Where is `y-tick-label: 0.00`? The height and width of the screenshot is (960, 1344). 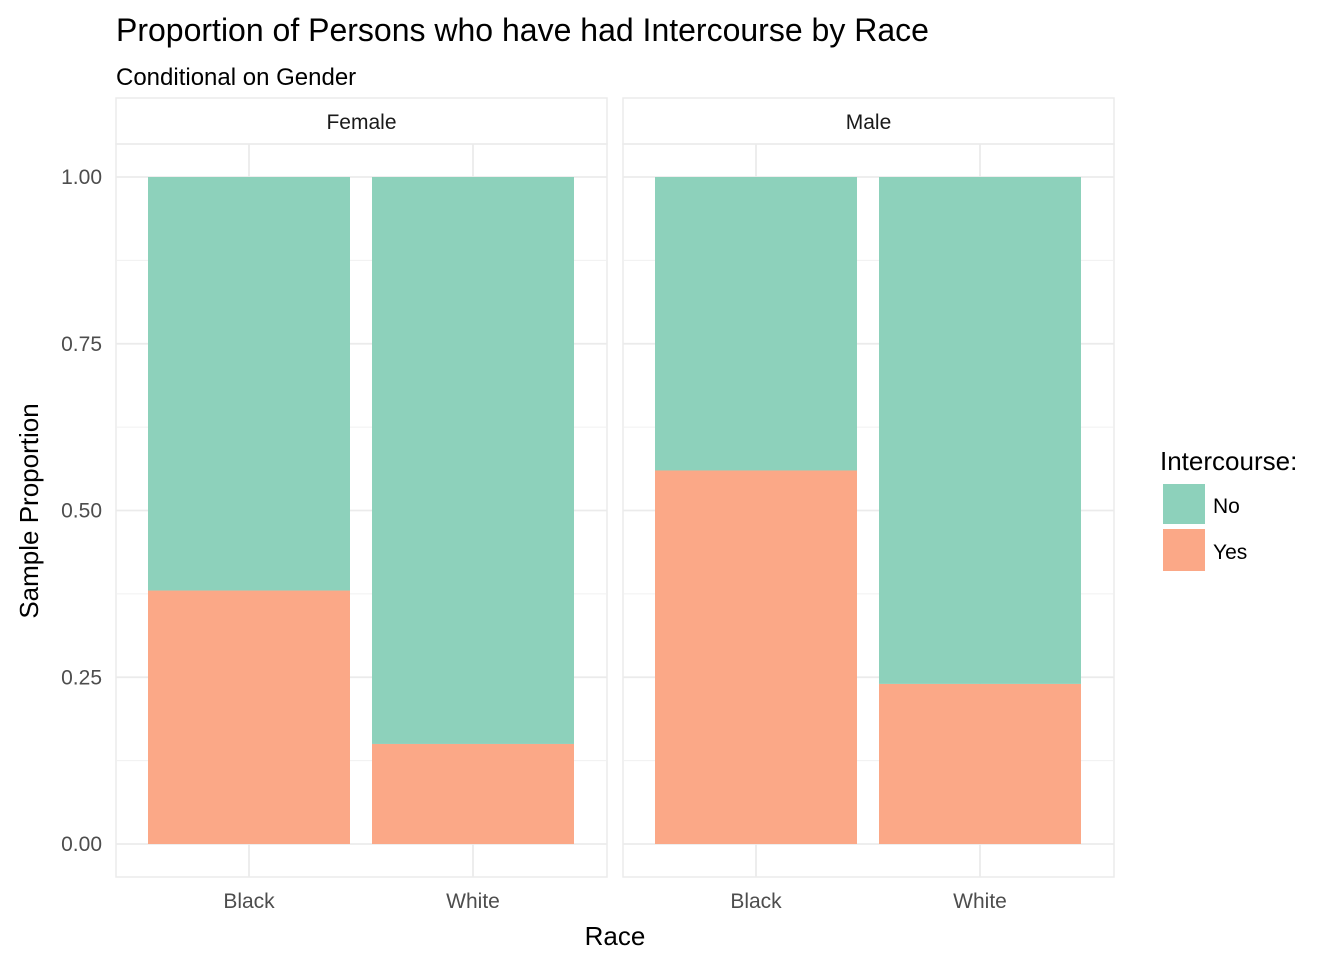
y-tick-label: 0.00 is located at coordinates (81, 844).